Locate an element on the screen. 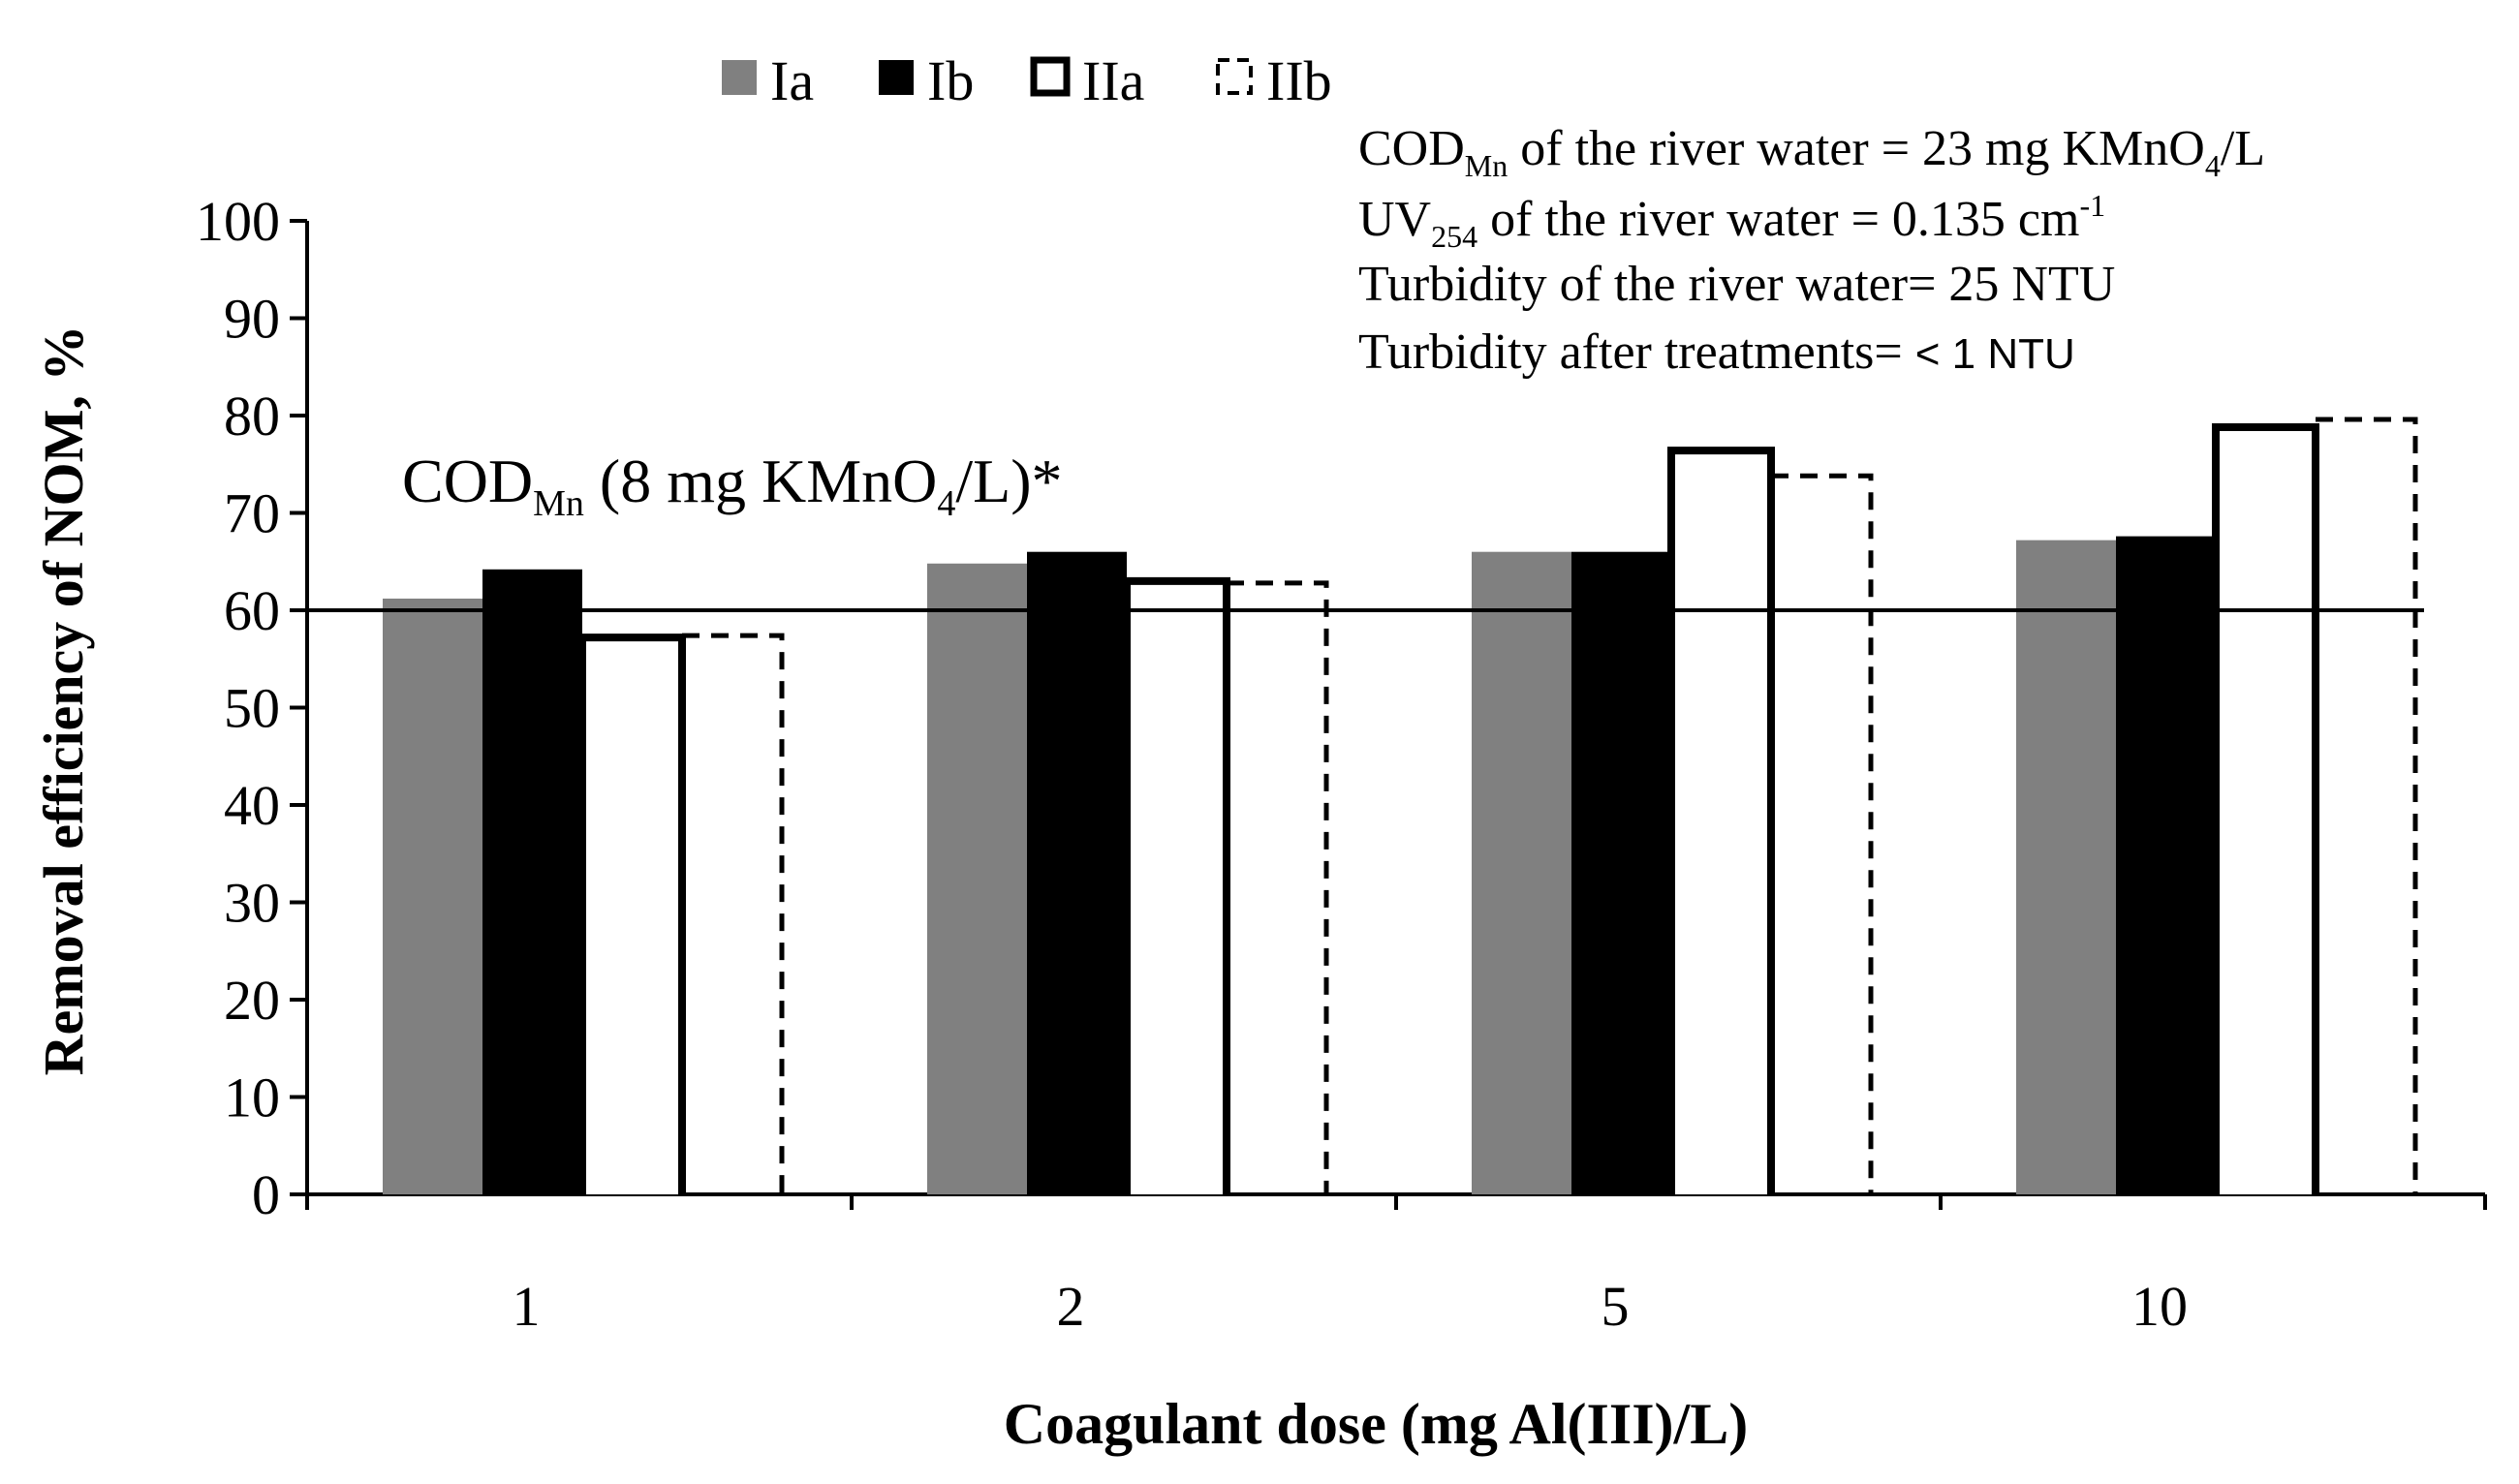 Image resolution: width=2519 pixels, height=1484 pixels. reference-label-sub2: 4 is located at coordinates (946, 503).